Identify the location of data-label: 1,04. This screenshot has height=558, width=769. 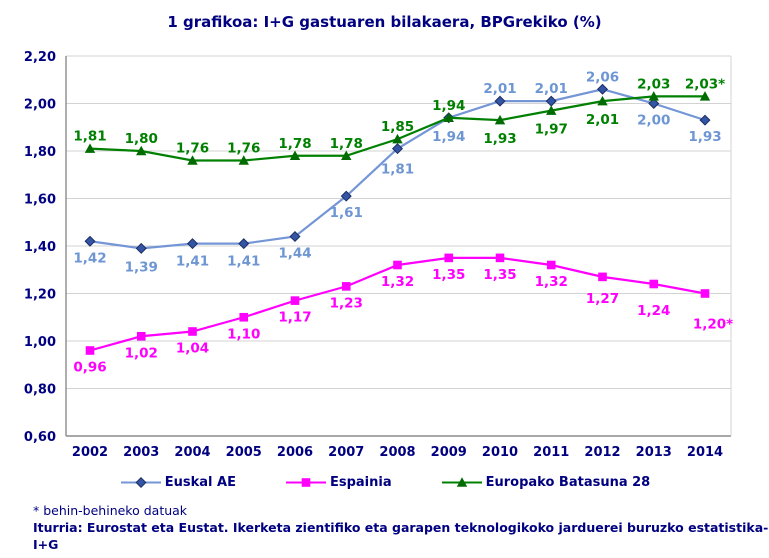
(192, 349).